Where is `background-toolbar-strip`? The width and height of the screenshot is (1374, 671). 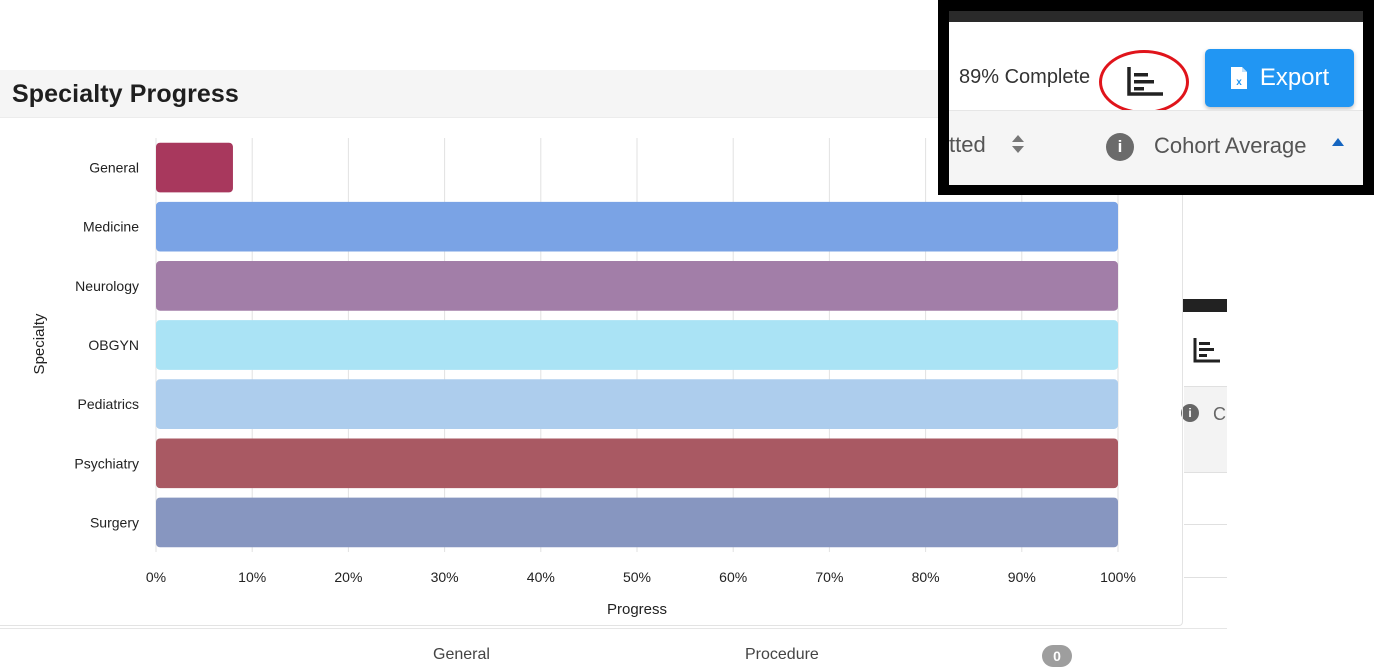 background-toolbar-strip is located at coordinates (1205, 305).